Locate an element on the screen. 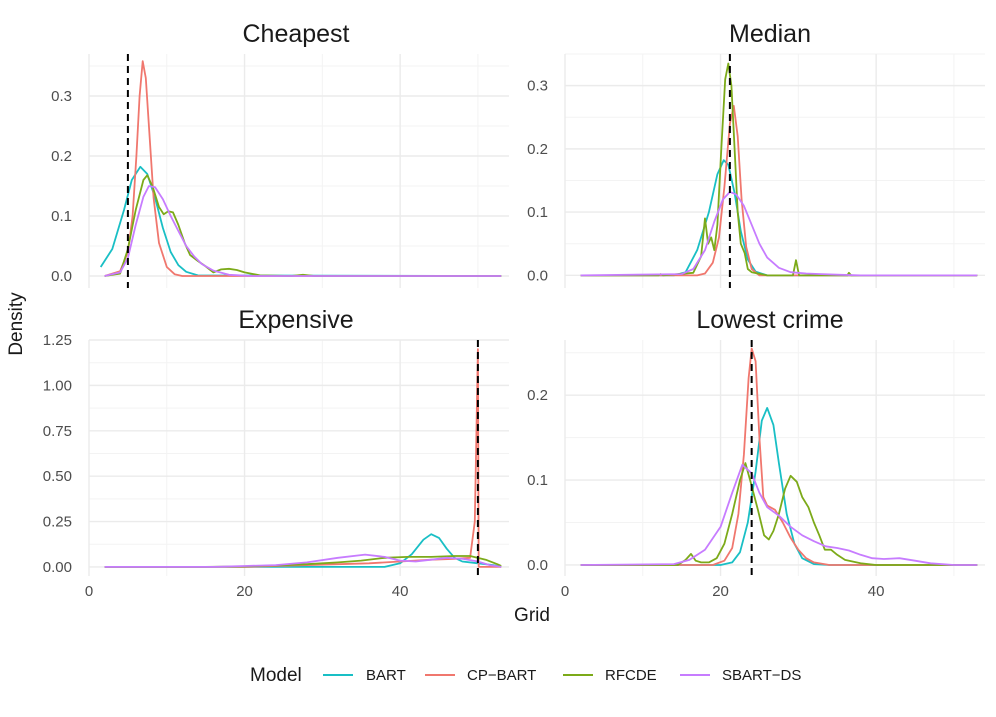 The image size is (996, 717). y-tick-label: 1.00 is located at coordinates (57, 385).